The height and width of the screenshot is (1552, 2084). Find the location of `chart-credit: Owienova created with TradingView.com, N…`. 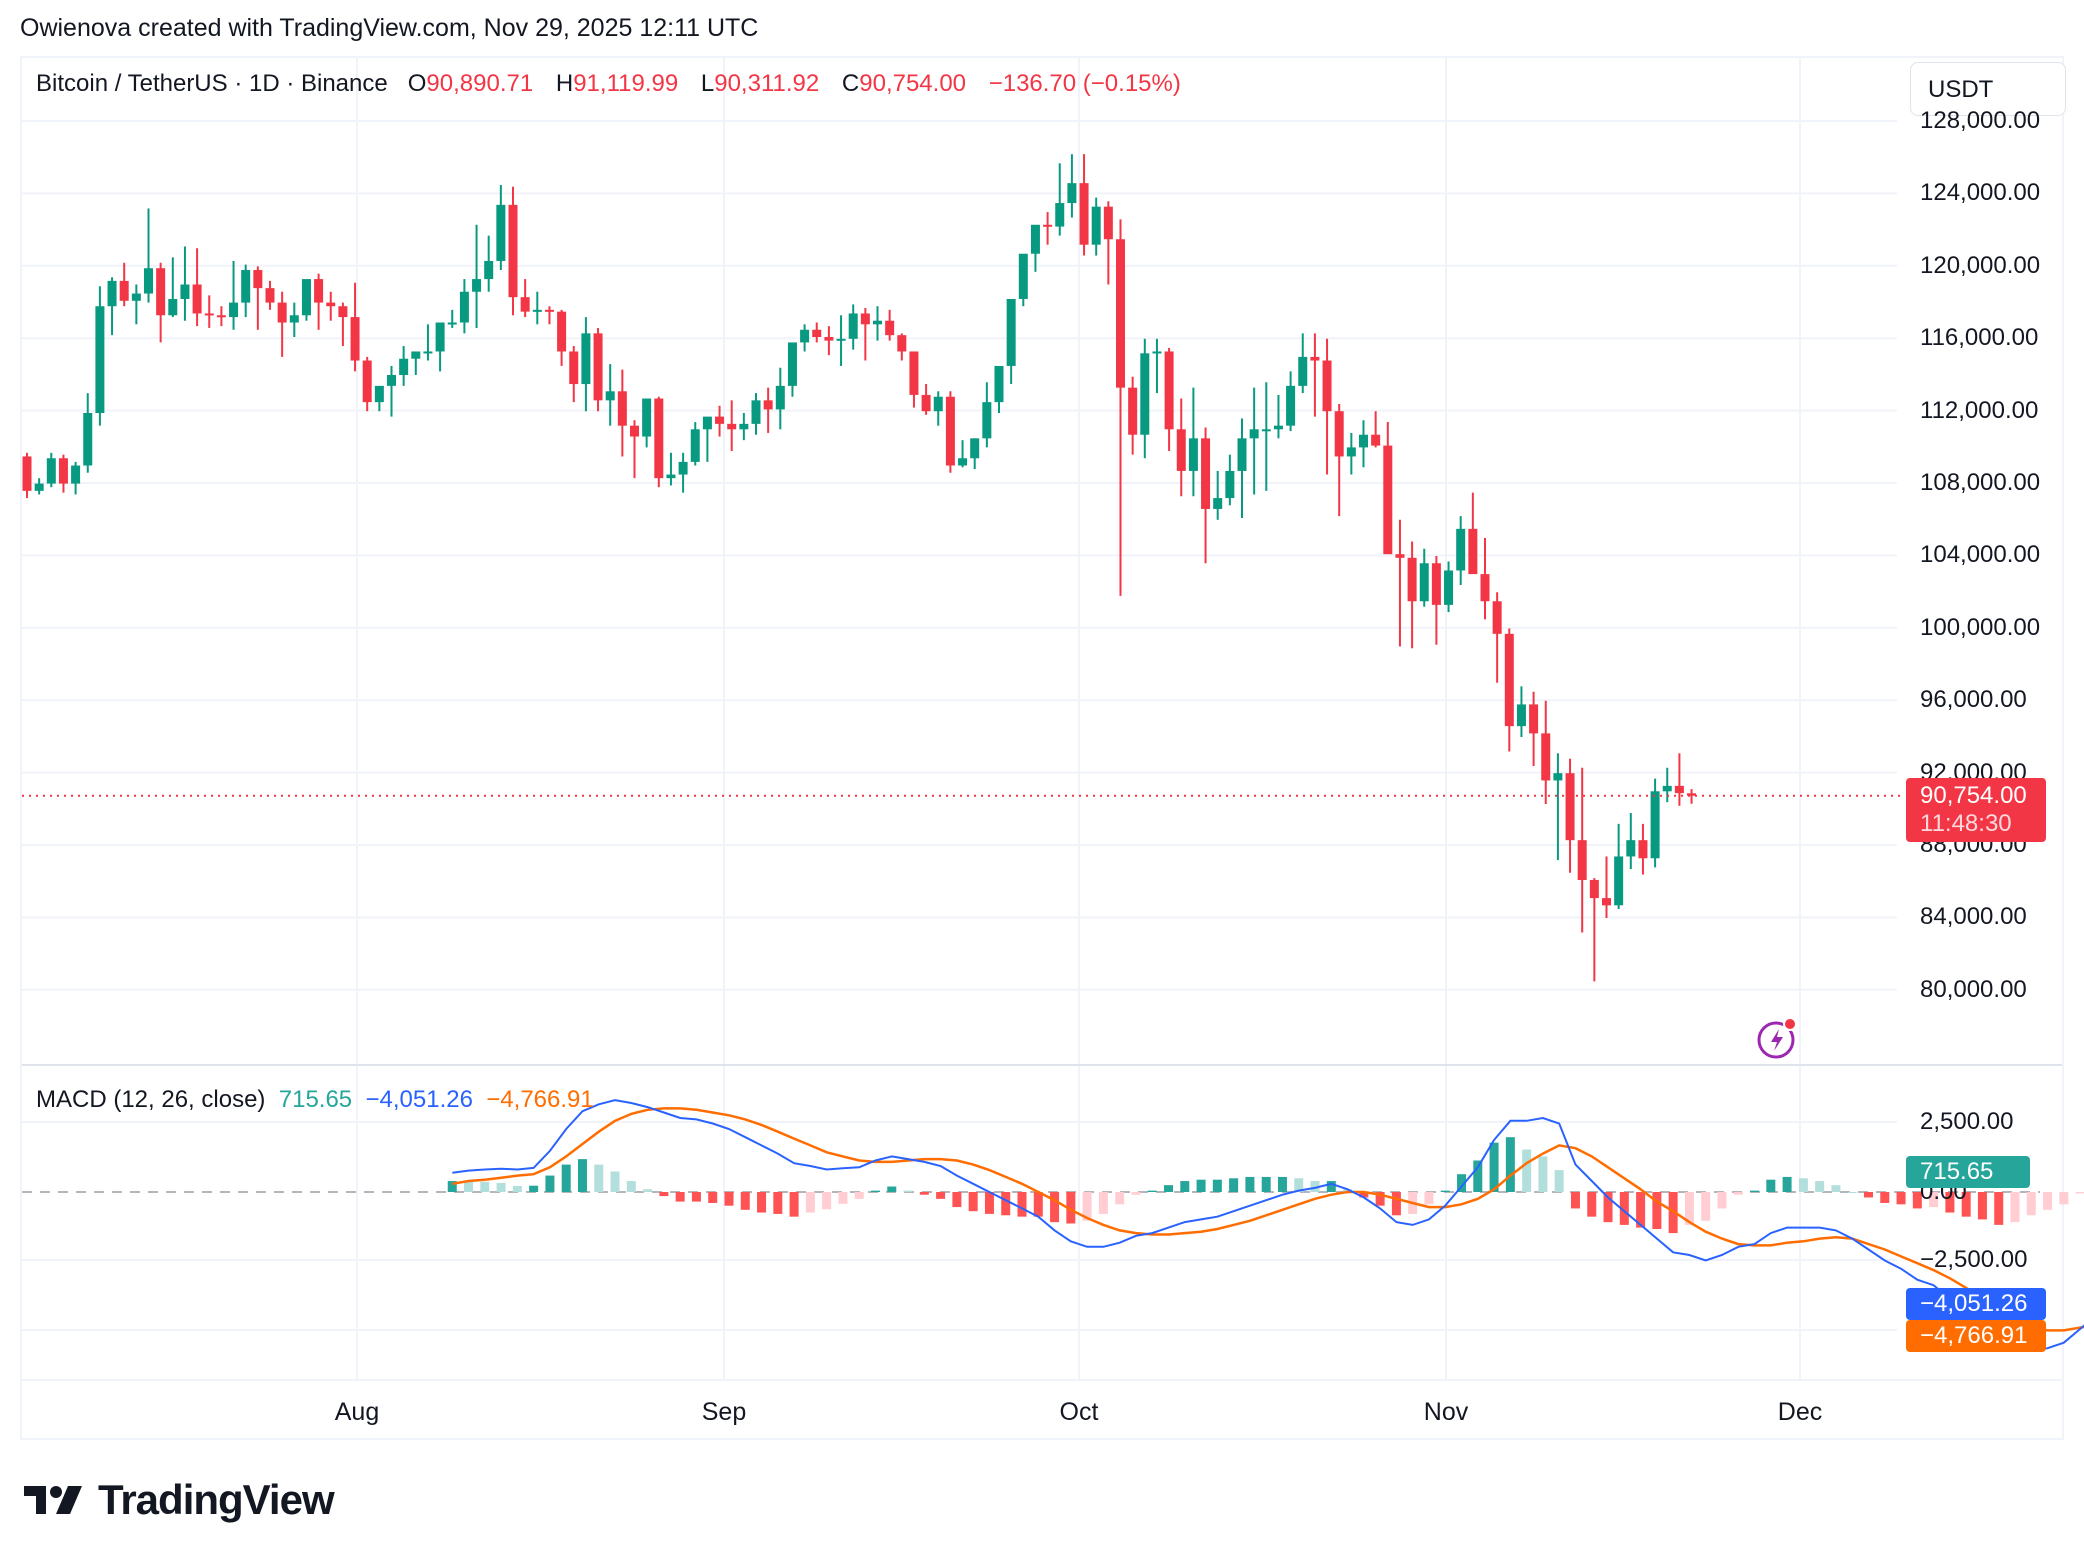

chart-credit: Owienova created with TradingView.com, N… is located at coordinates (389, 28).